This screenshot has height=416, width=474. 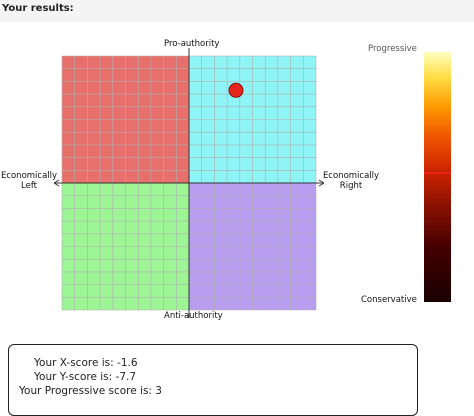 I want to click on compass-marker-layer, so click(x=236, y=90).